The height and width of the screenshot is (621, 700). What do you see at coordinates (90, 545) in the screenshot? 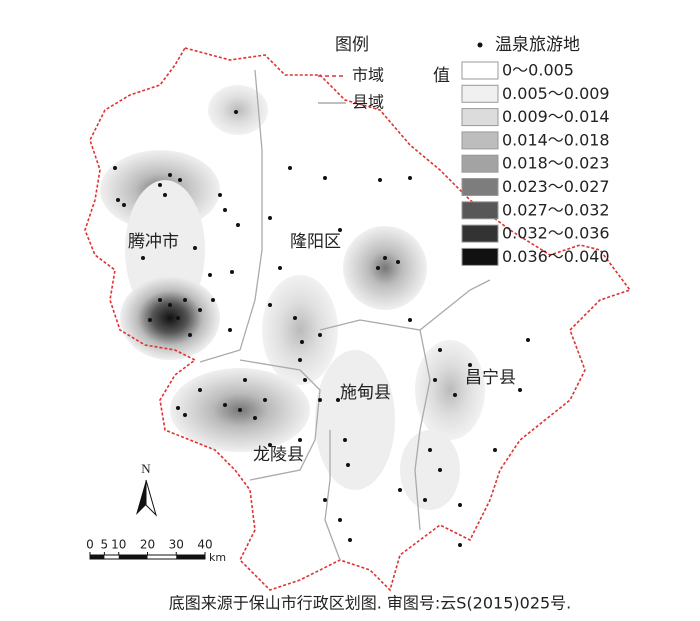
I see `scale-tick-label: 0` at bounding box center [90, 545].